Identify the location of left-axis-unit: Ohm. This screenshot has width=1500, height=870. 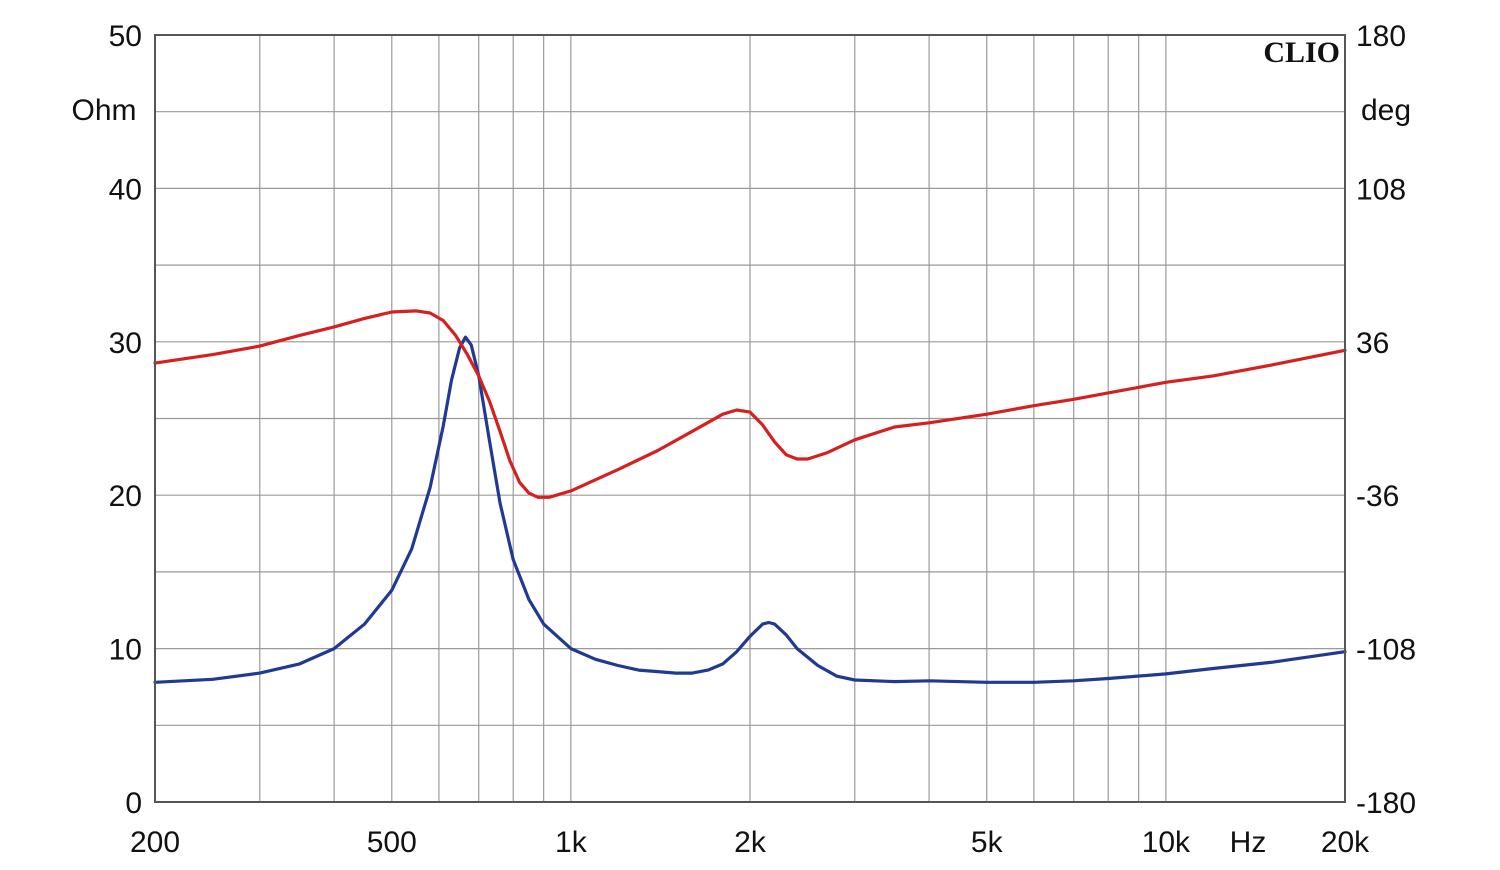
(103, 110).